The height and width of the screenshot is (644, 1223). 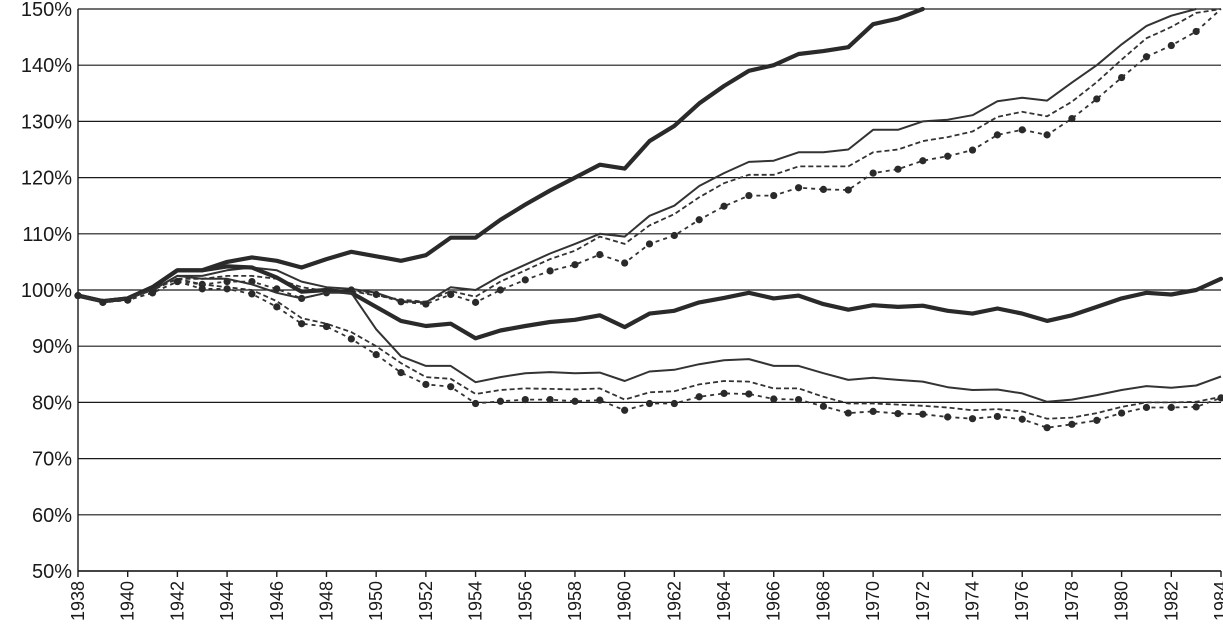 What do you see at coordinates (47, 235) in the screenshot?
I see `y-tick-label-6: 110%` at bounding box center [47, 235].